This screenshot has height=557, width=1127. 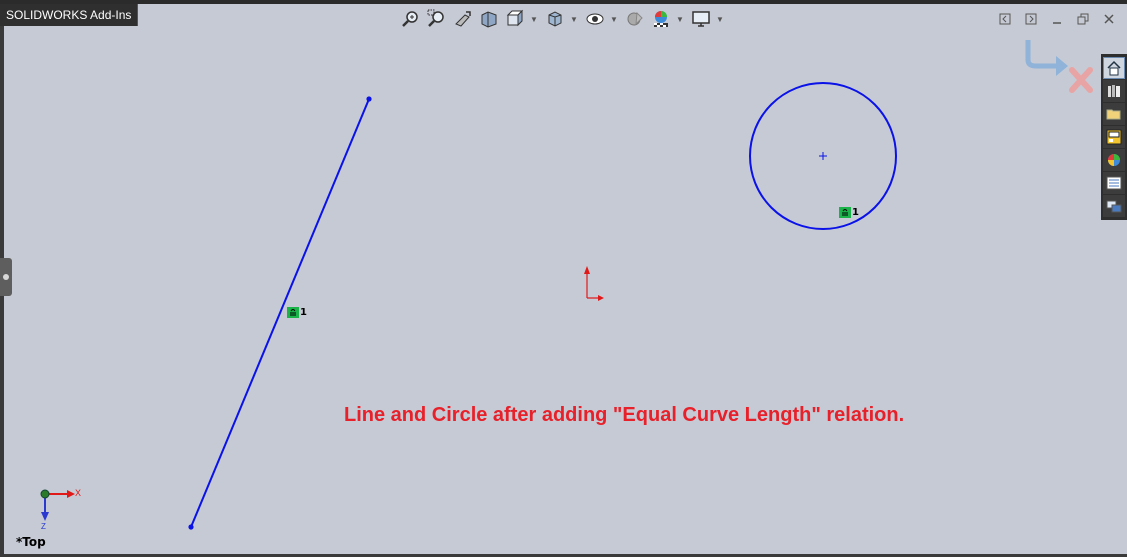 What do you see at coordinates (534, 19) in the screenshot?
I see `view-orientation-caret: ▼` at bounding box center [534, 19].